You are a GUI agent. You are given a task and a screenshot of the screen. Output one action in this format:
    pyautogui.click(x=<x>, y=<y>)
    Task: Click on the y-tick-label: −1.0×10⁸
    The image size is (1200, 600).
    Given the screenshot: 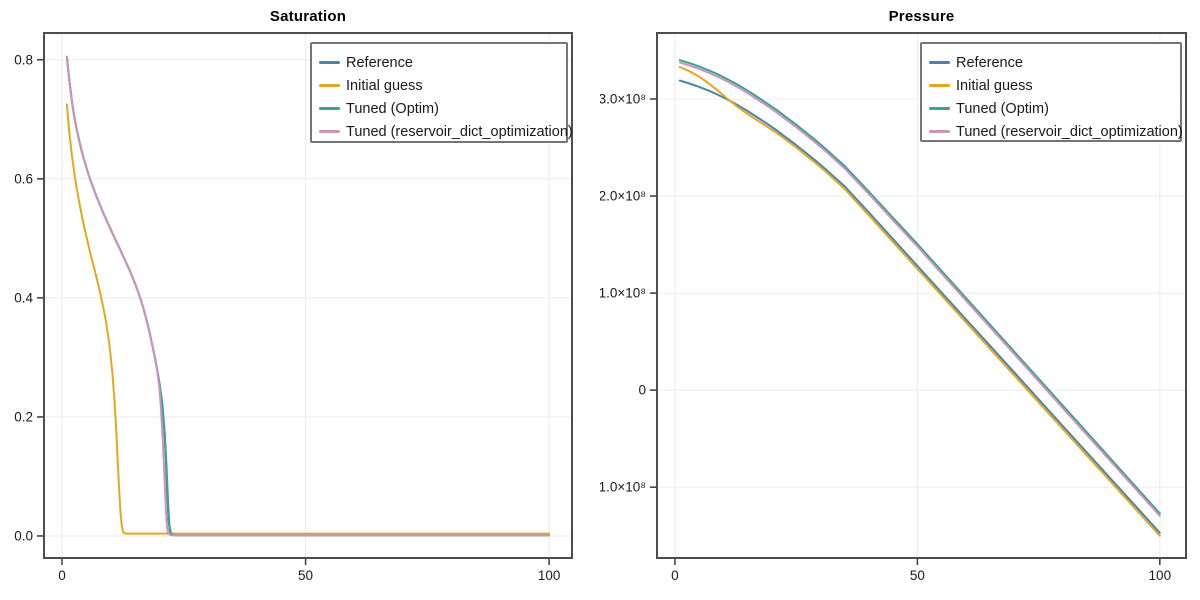 What is the action you would take?
    pyautogui.click(x=623, y=487)
    